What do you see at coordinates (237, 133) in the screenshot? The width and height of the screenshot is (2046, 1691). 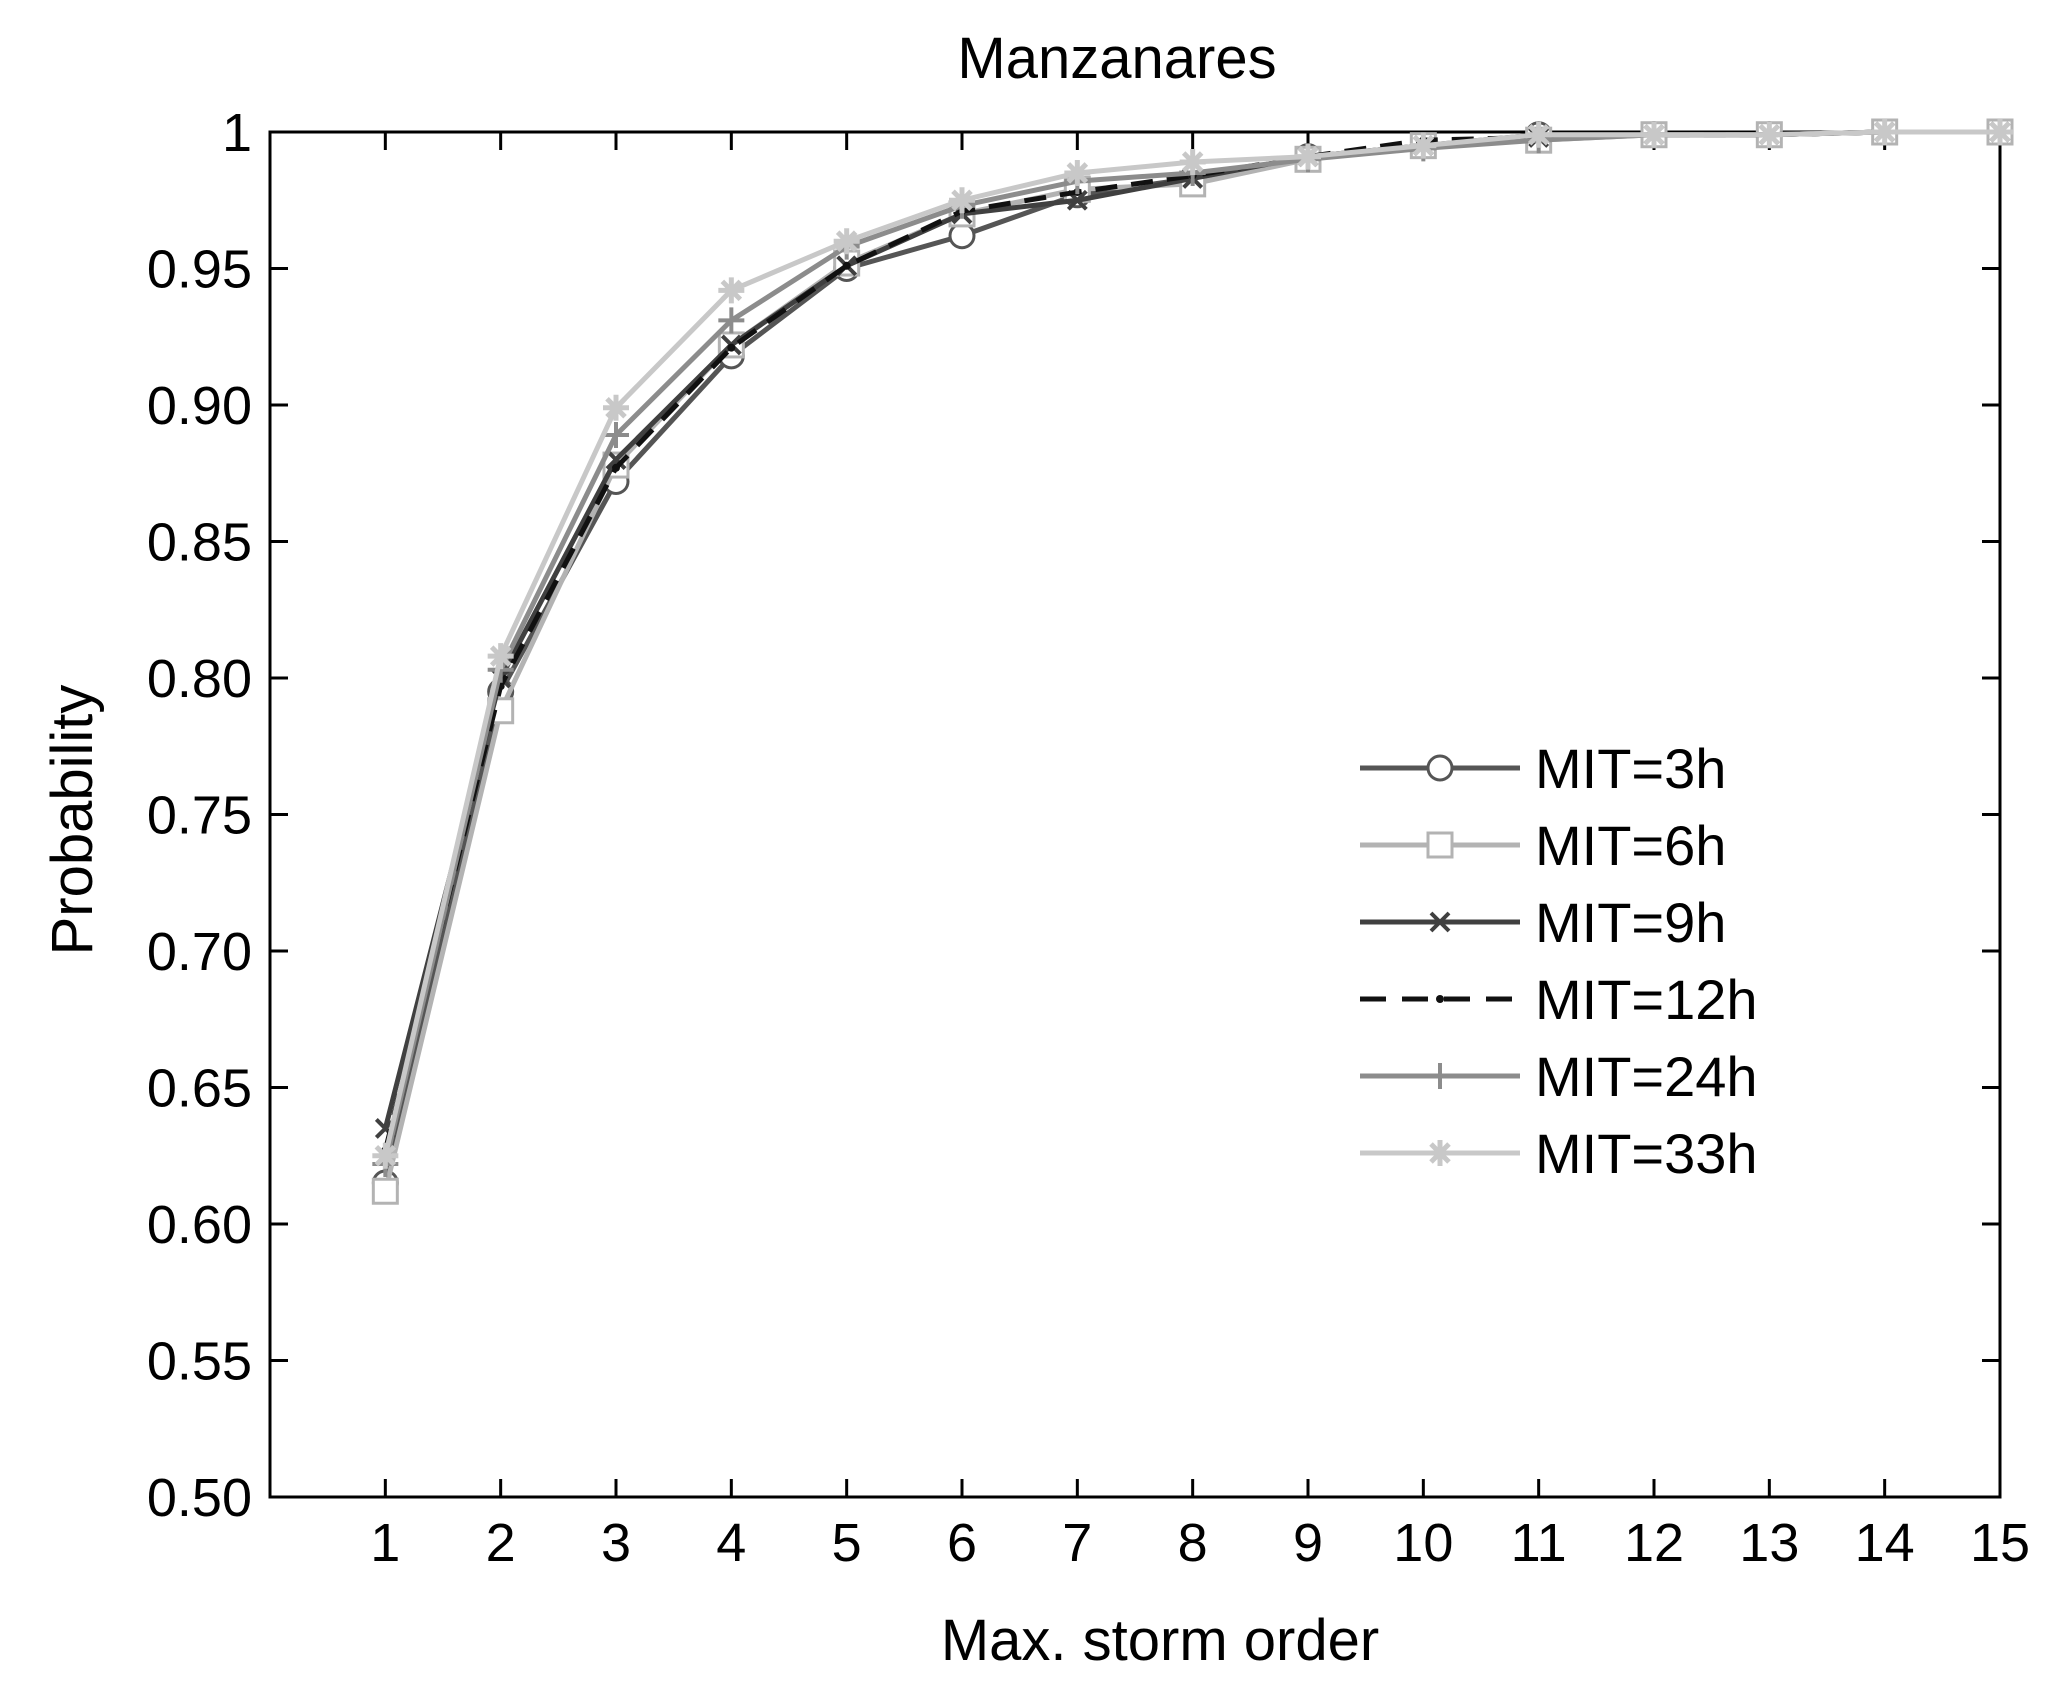 I see `y-tick-label: 1` at bounding box center [237, 133].